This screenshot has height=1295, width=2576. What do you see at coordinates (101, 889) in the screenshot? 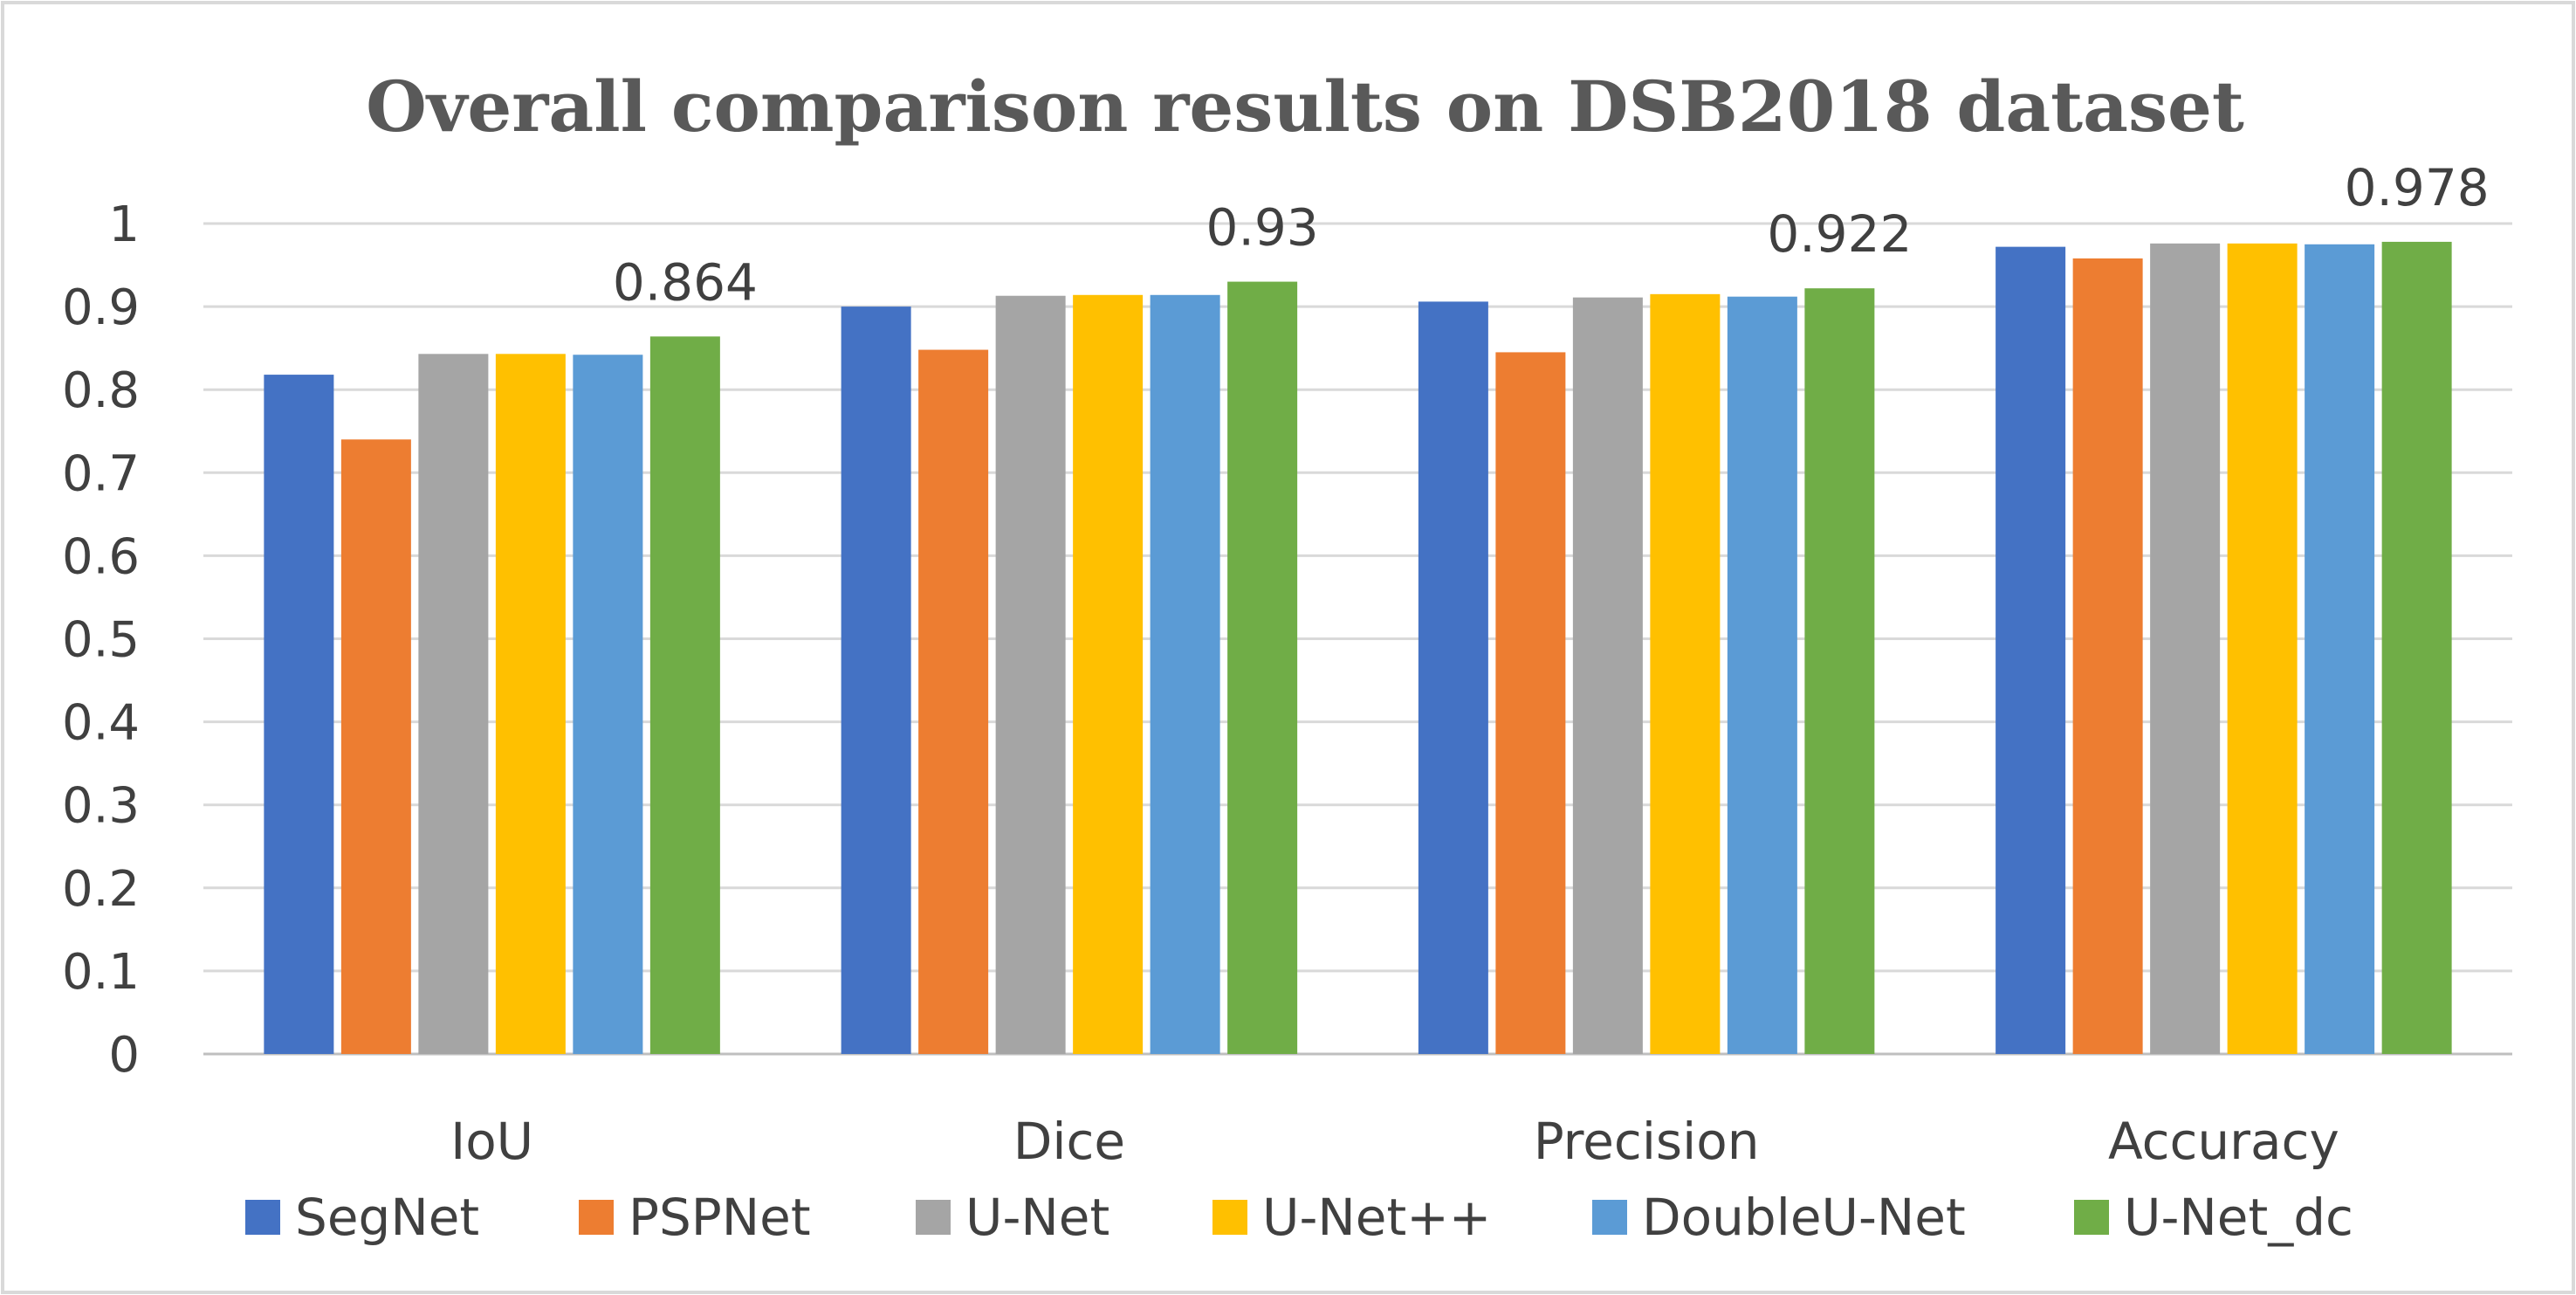
I see `y-tick-label: 0.2` at bounding box center [101, 889].